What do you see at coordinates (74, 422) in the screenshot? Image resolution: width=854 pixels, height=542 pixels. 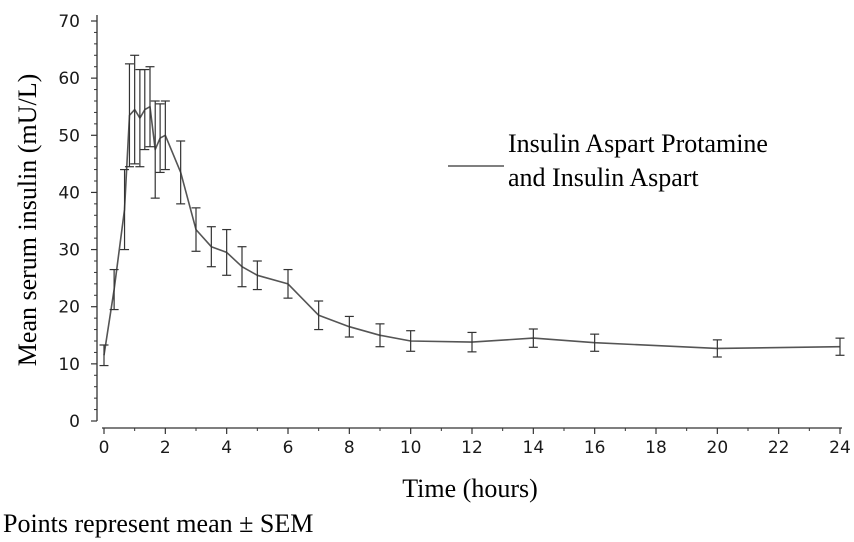 I see `y-tick-label: 0` at bounding box center [74, 422].